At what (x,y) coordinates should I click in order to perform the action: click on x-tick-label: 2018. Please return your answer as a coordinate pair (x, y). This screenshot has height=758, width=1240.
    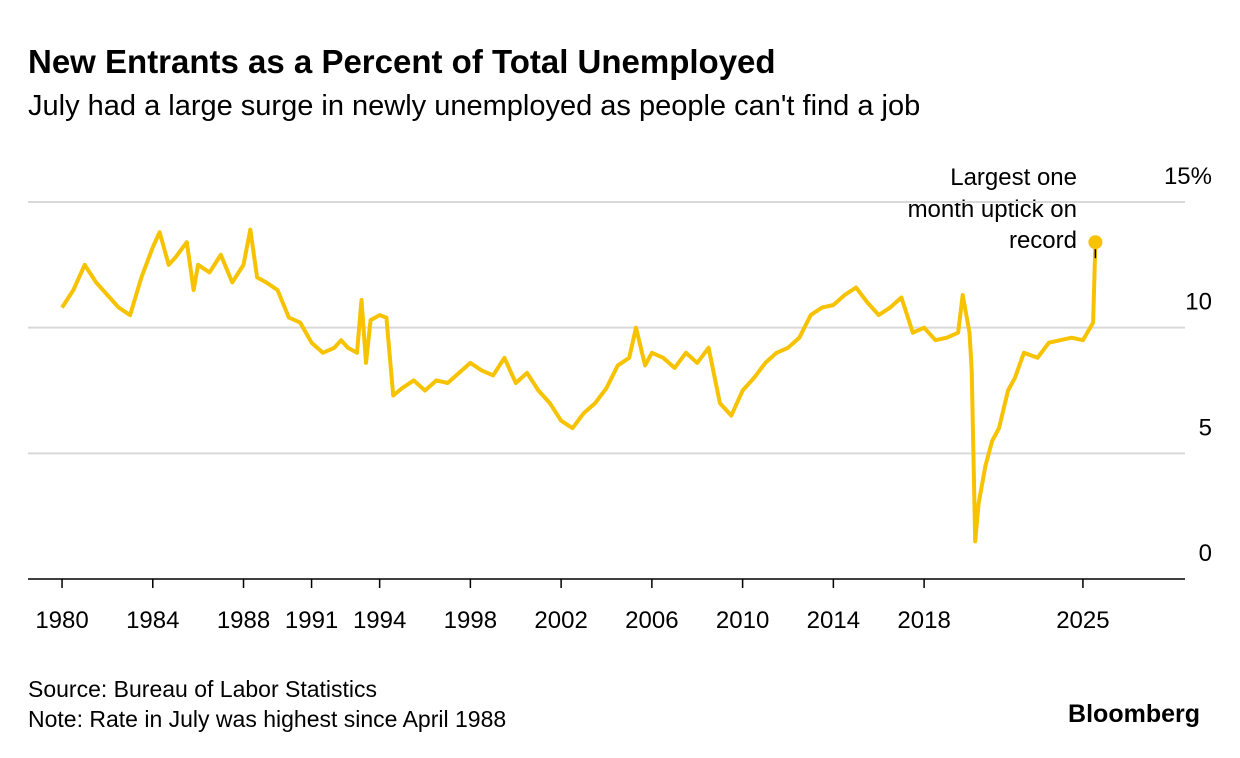
    Looking at the image, I should click on (923, 620).